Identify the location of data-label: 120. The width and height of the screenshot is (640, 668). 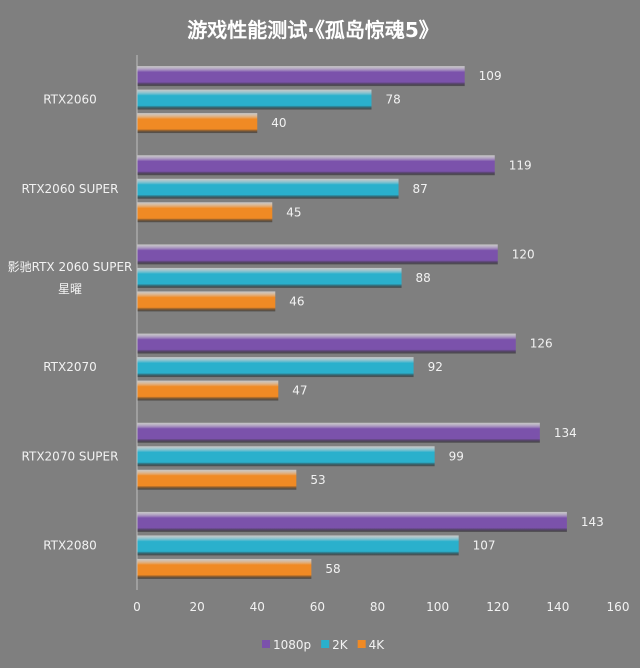
(523, 254).